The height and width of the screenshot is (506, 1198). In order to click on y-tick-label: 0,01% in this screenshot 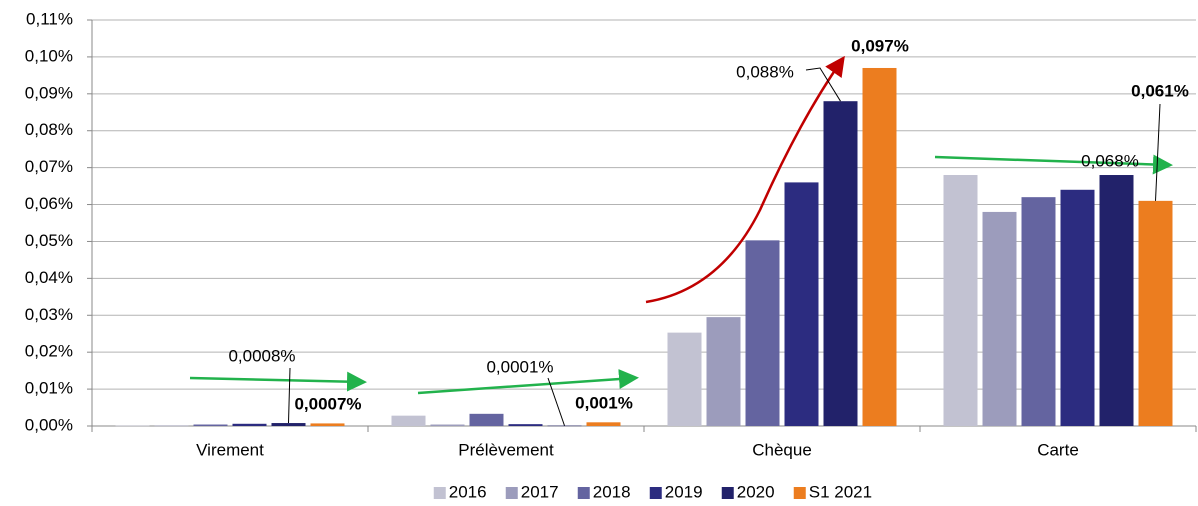, I will do `click(49, 388)`.